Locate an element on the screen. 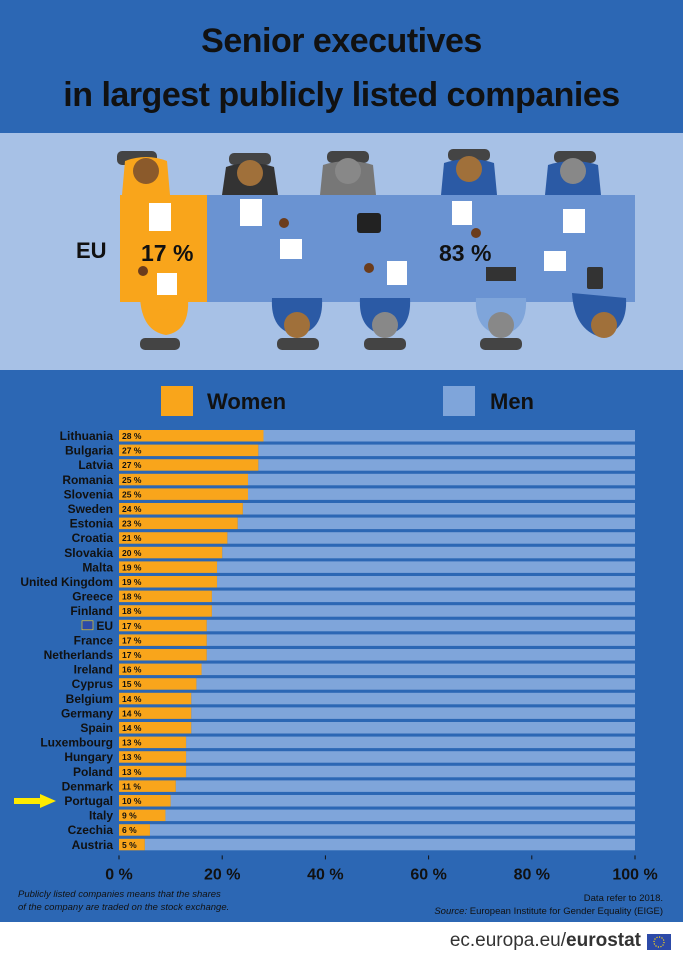 Image resolution: width=683 pixels, height=960 pixels. value-label-28: 5 % is located at coordinates (129, 845).